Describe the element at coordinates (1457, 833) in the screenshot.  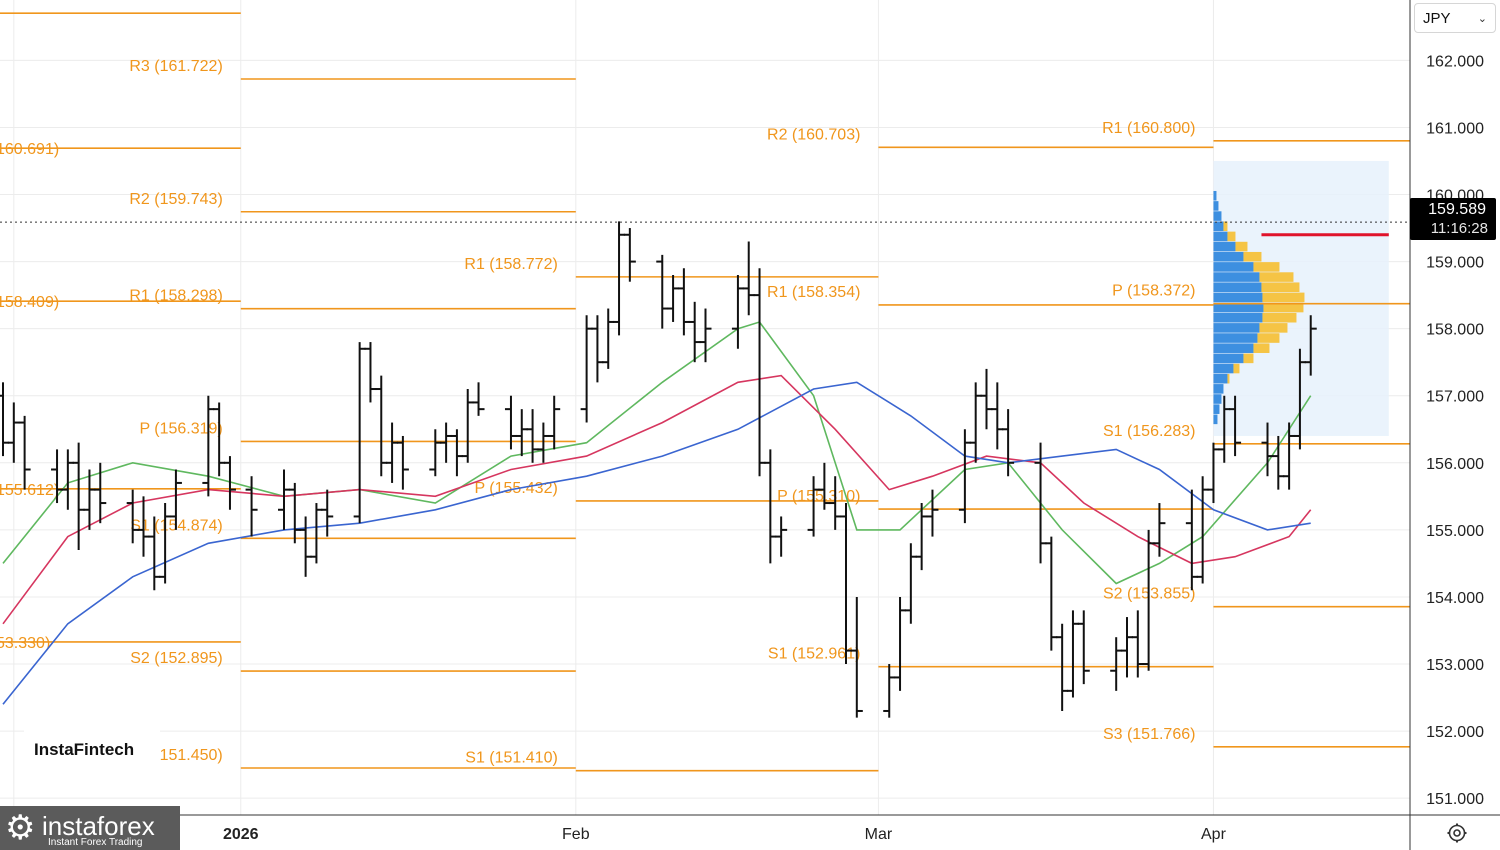
I see `settings-gear-icon` at that location.